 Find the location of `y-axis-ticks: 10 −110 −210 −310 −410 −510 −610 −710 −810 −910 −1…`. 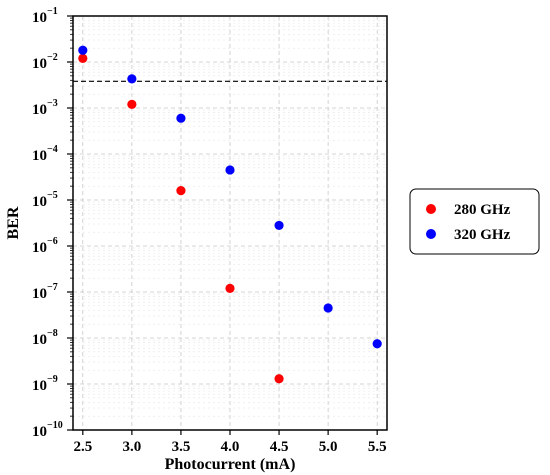

y-axis-ticks: 10 −110 −210 −310 −410 −510 −610 −710 −810 −910 −1… is located at coordinates (52, 223).